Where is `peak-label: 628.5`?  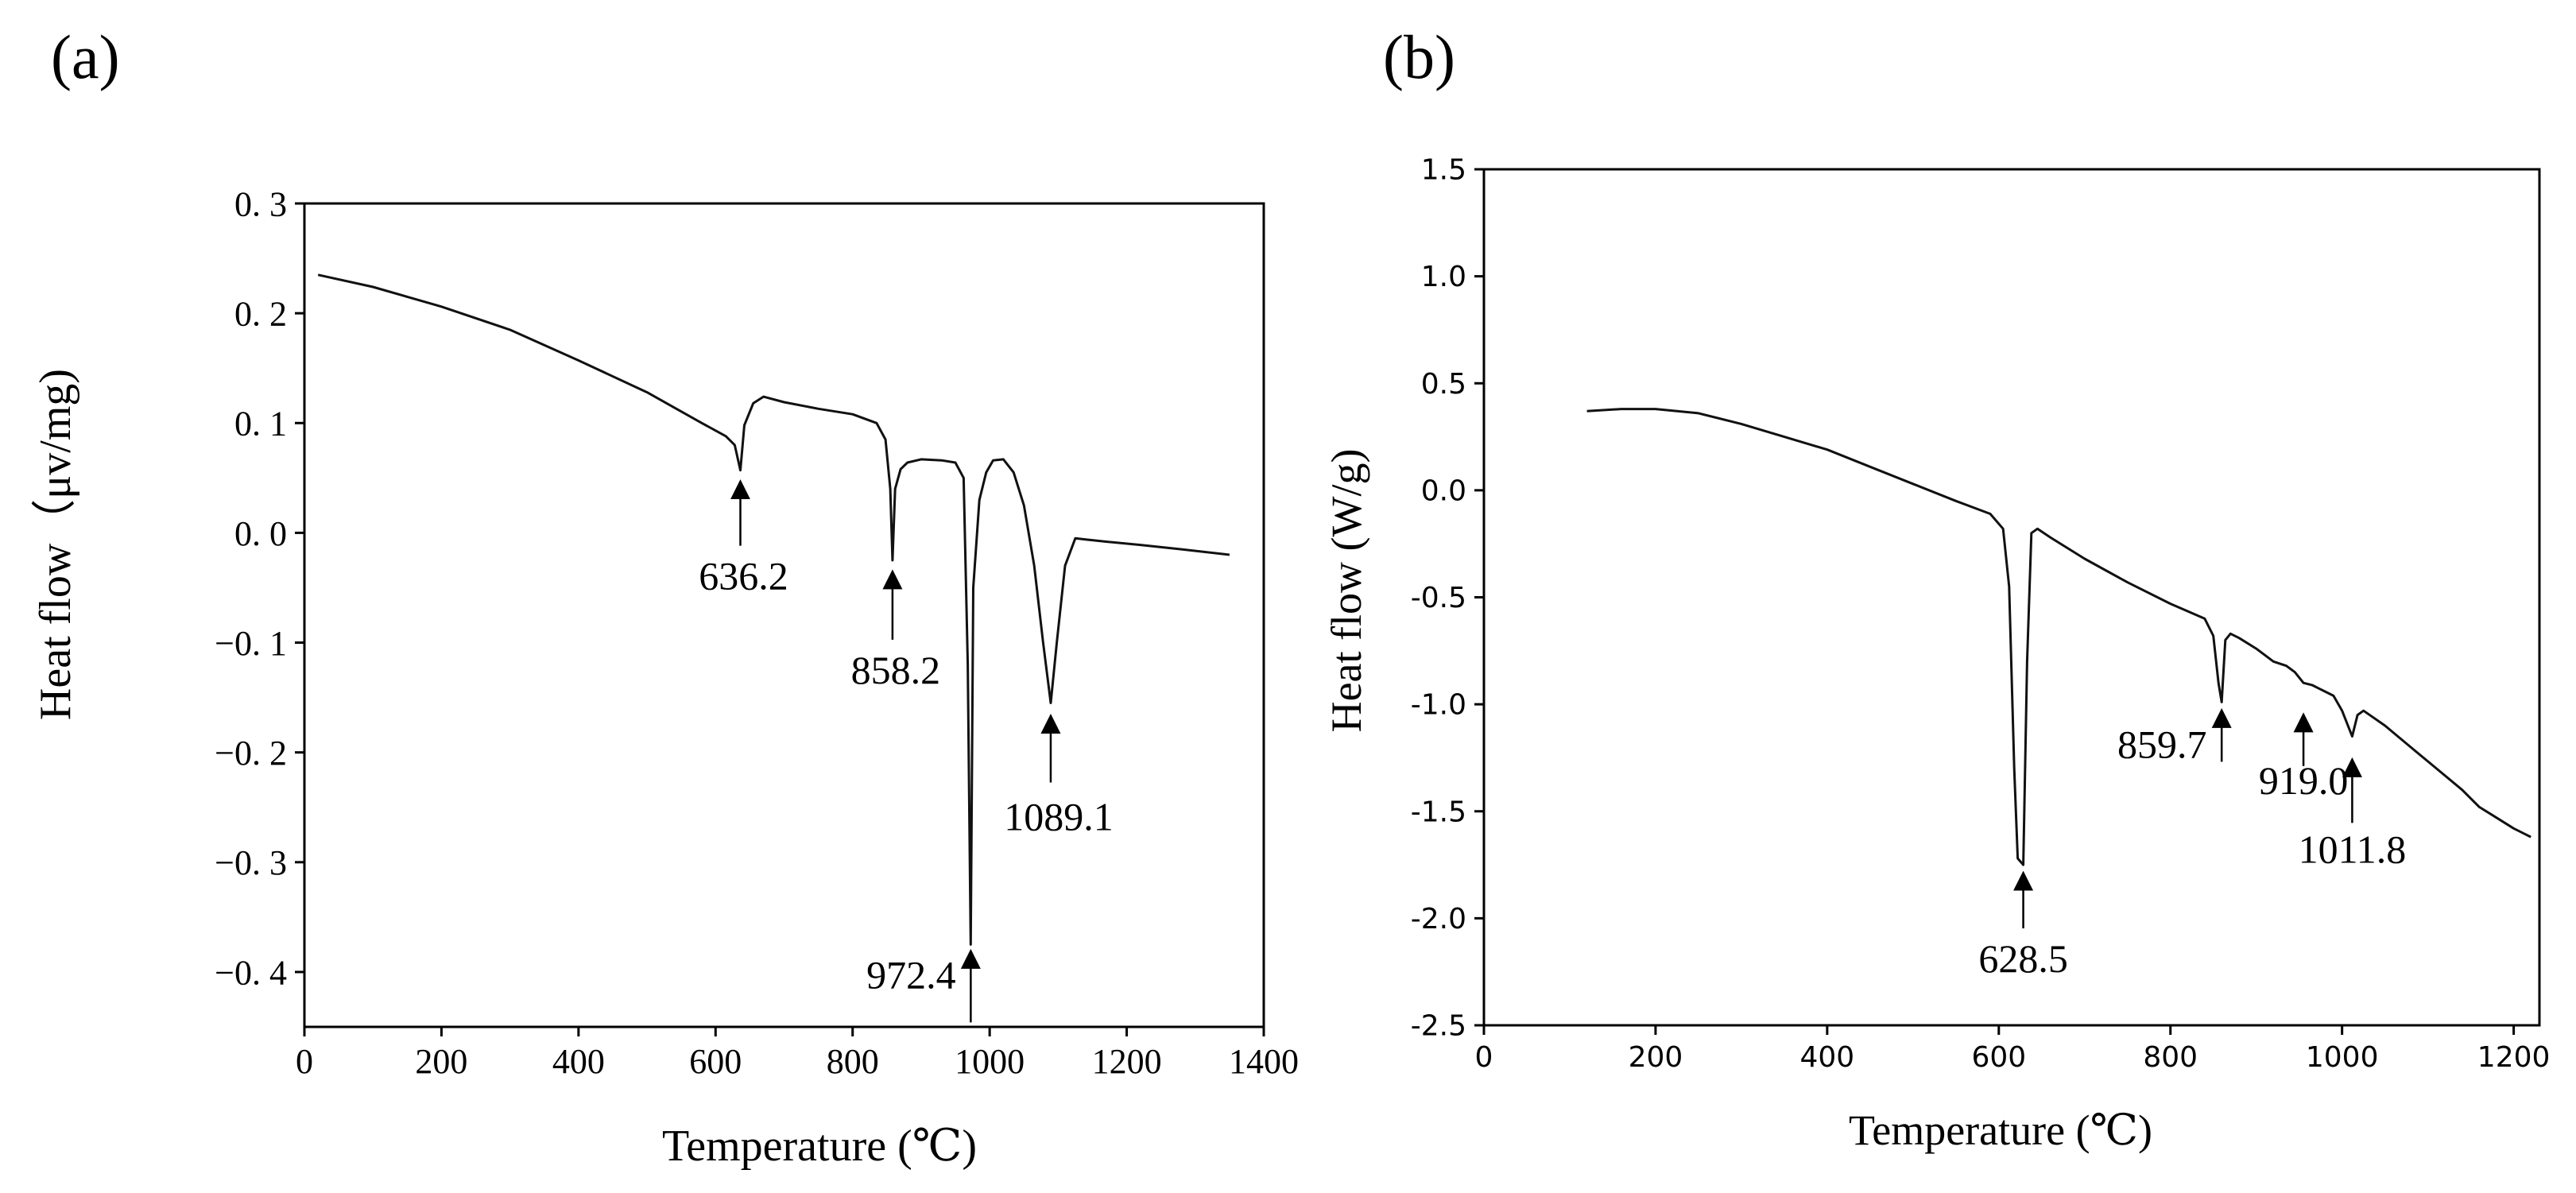 peak-label: 628.5 is located at coordinates (2023, 958).